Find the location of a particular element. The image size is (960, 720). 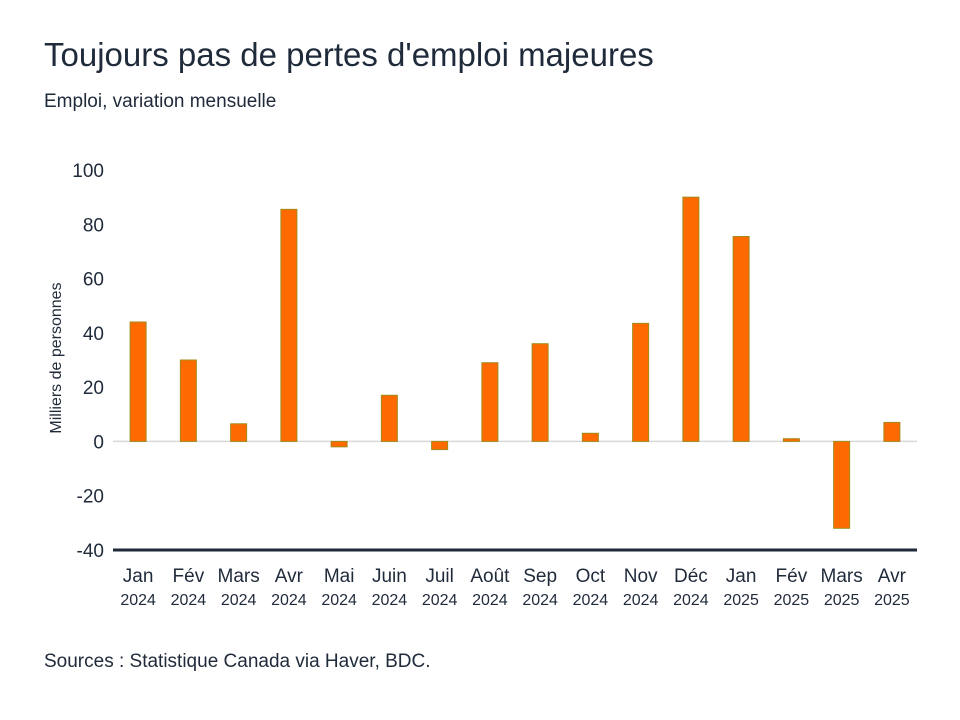

x-tick-month: Juin is located at coordinates (389, 576).